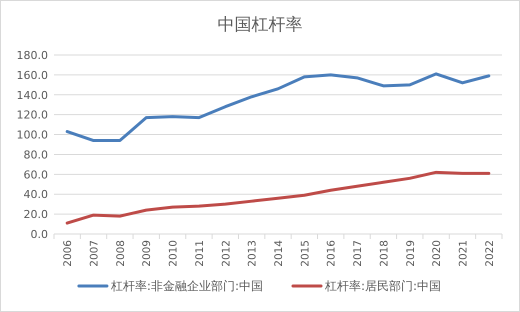 This screenshot has width=520, height=312. Describe the element at coordinates (226, 253) in the screenshot. I see `x-tick-label: 2012` at that location.